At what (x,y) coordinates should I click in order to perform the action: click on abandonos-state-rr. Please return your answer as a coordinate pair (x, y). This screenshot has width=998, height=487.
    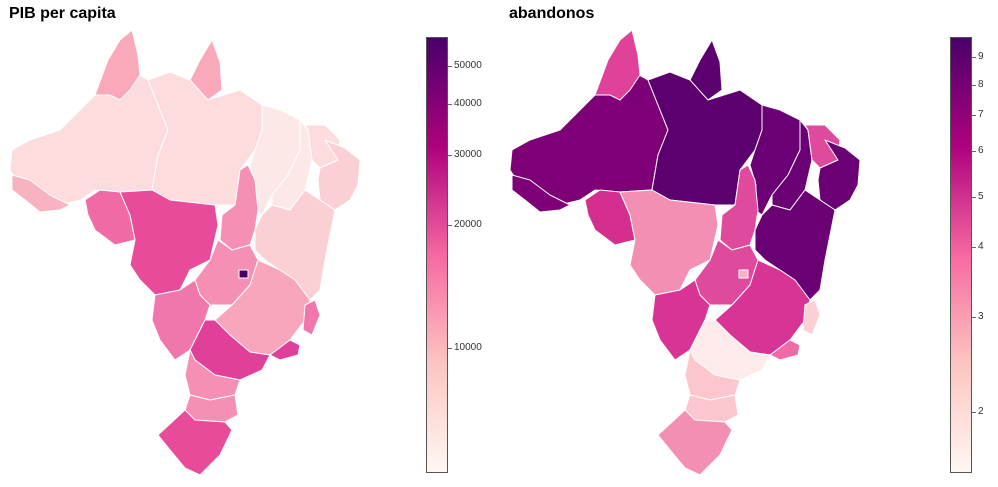
    Looking at the image, I should click on (617, 65).